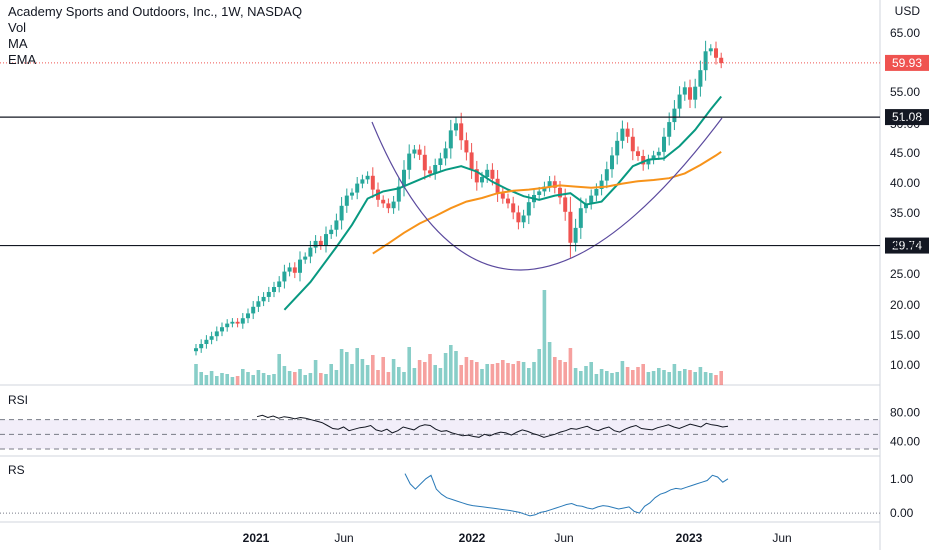  I want to click on rs-tick-label: 1.00, so click(902, 479).